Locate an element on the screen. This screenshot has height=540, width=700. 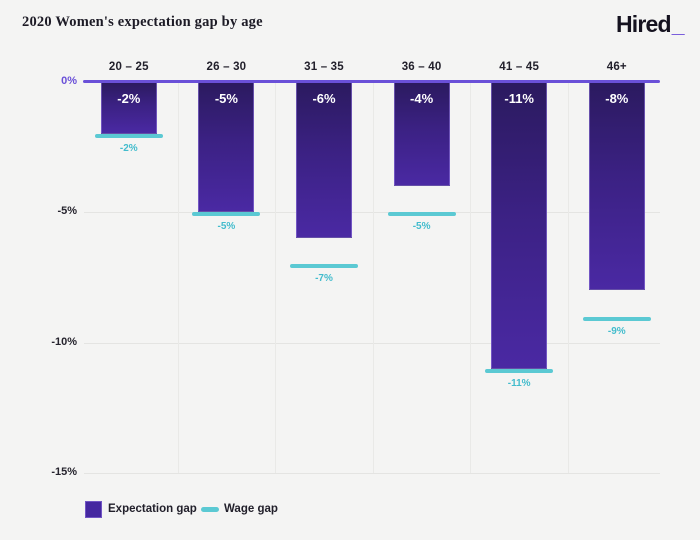
age-group-label: 31 – 35 is located at coordinates (324, 67).